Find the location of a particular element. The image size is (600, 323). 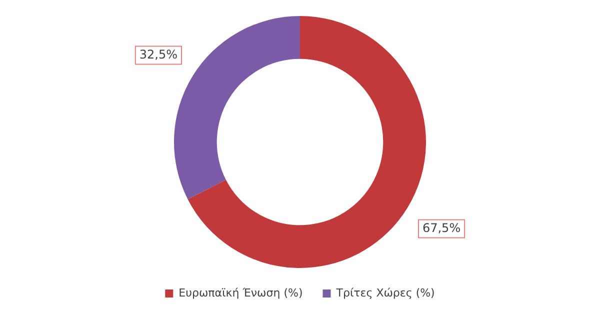

legend-label: Ευρωπαϊκή Ένωση (%) is located at coordinates (240, 293).